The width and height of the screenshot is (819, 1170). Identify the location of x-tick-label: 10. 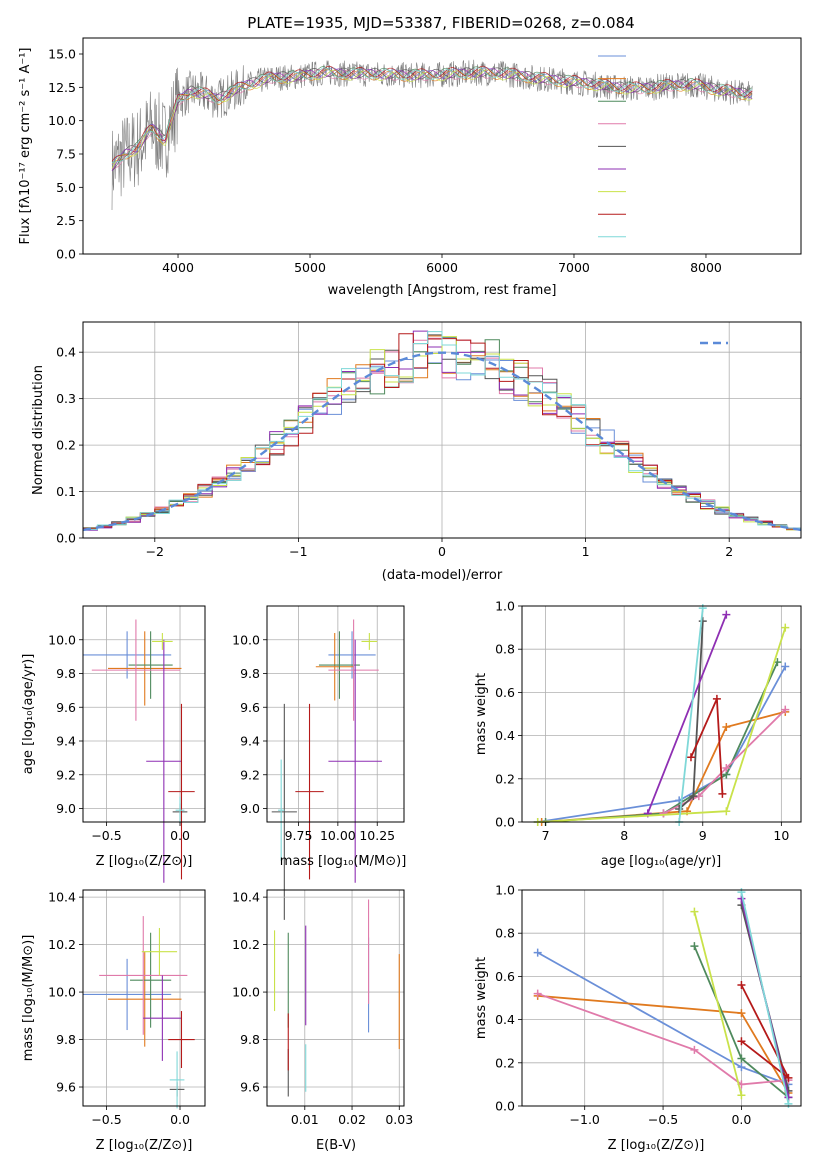
(781, 835).